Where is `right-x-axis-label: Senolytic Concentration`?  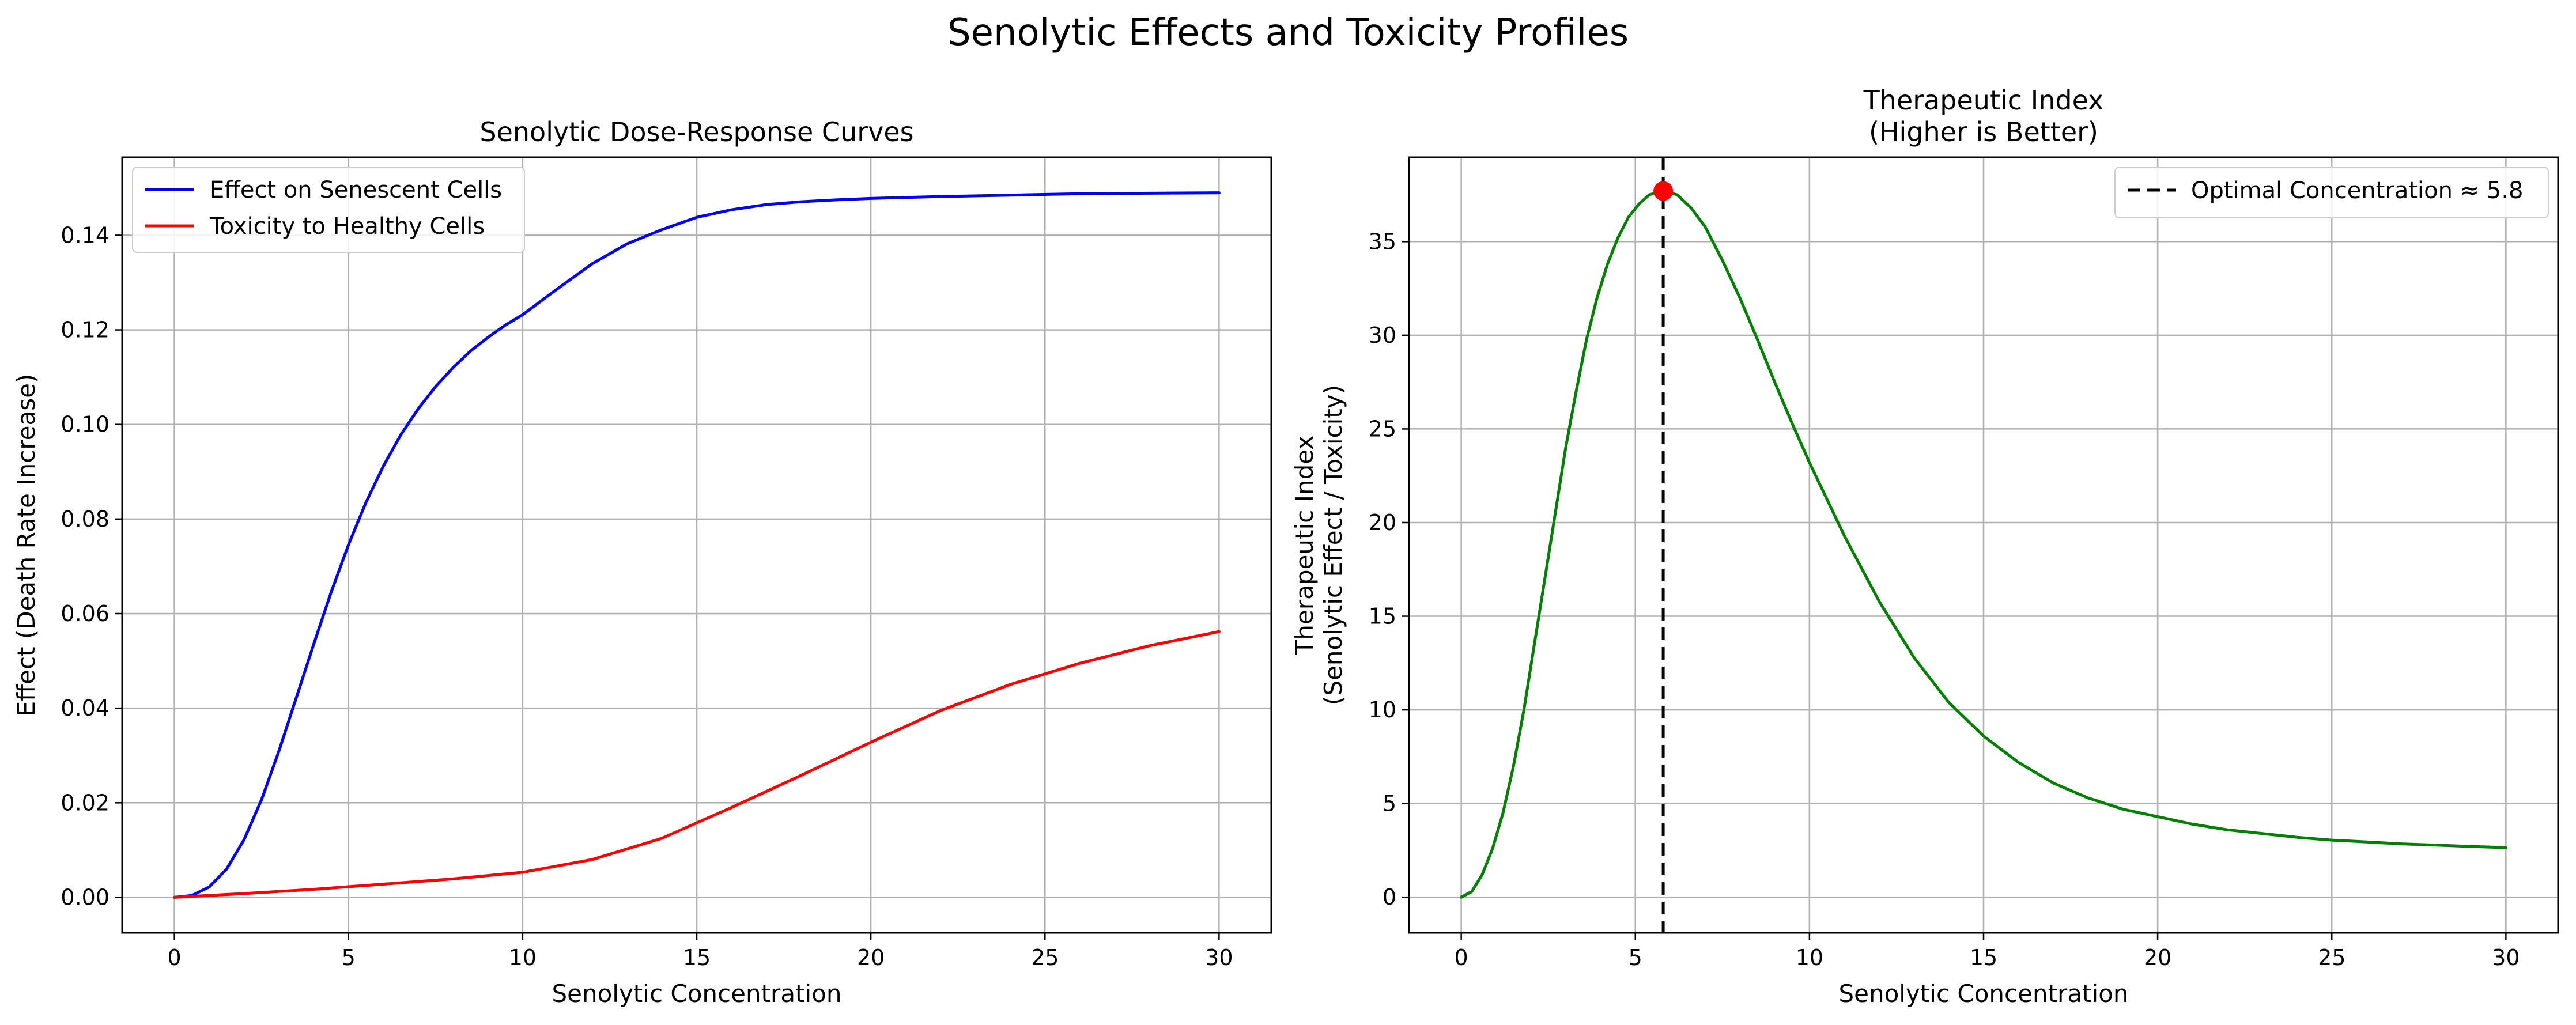
right-x-axis-label: Senolytic Concentration is located at coordinates (1983, 993).